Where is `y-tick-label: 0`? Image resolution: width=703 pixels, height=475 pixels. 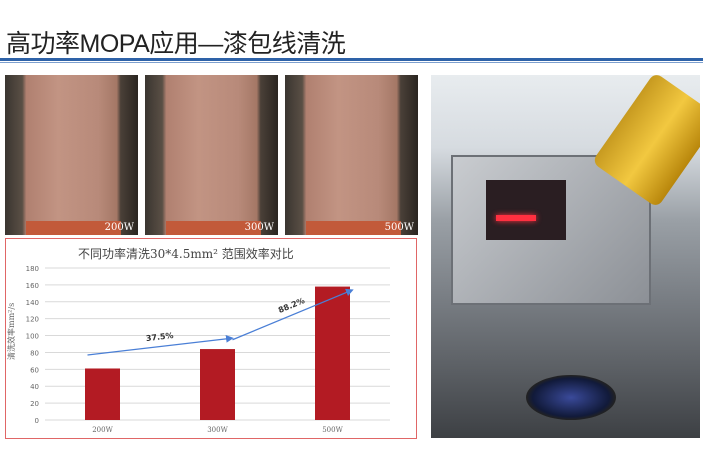
y-tick-label: 0 is located at coordinates (37, 421).